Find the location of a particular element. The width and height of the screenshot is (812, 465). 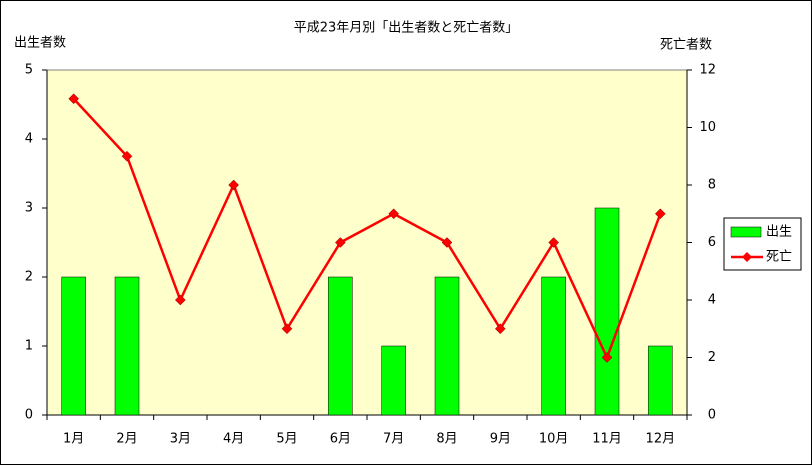

legend-swatch is located at coordinates (746, 232).